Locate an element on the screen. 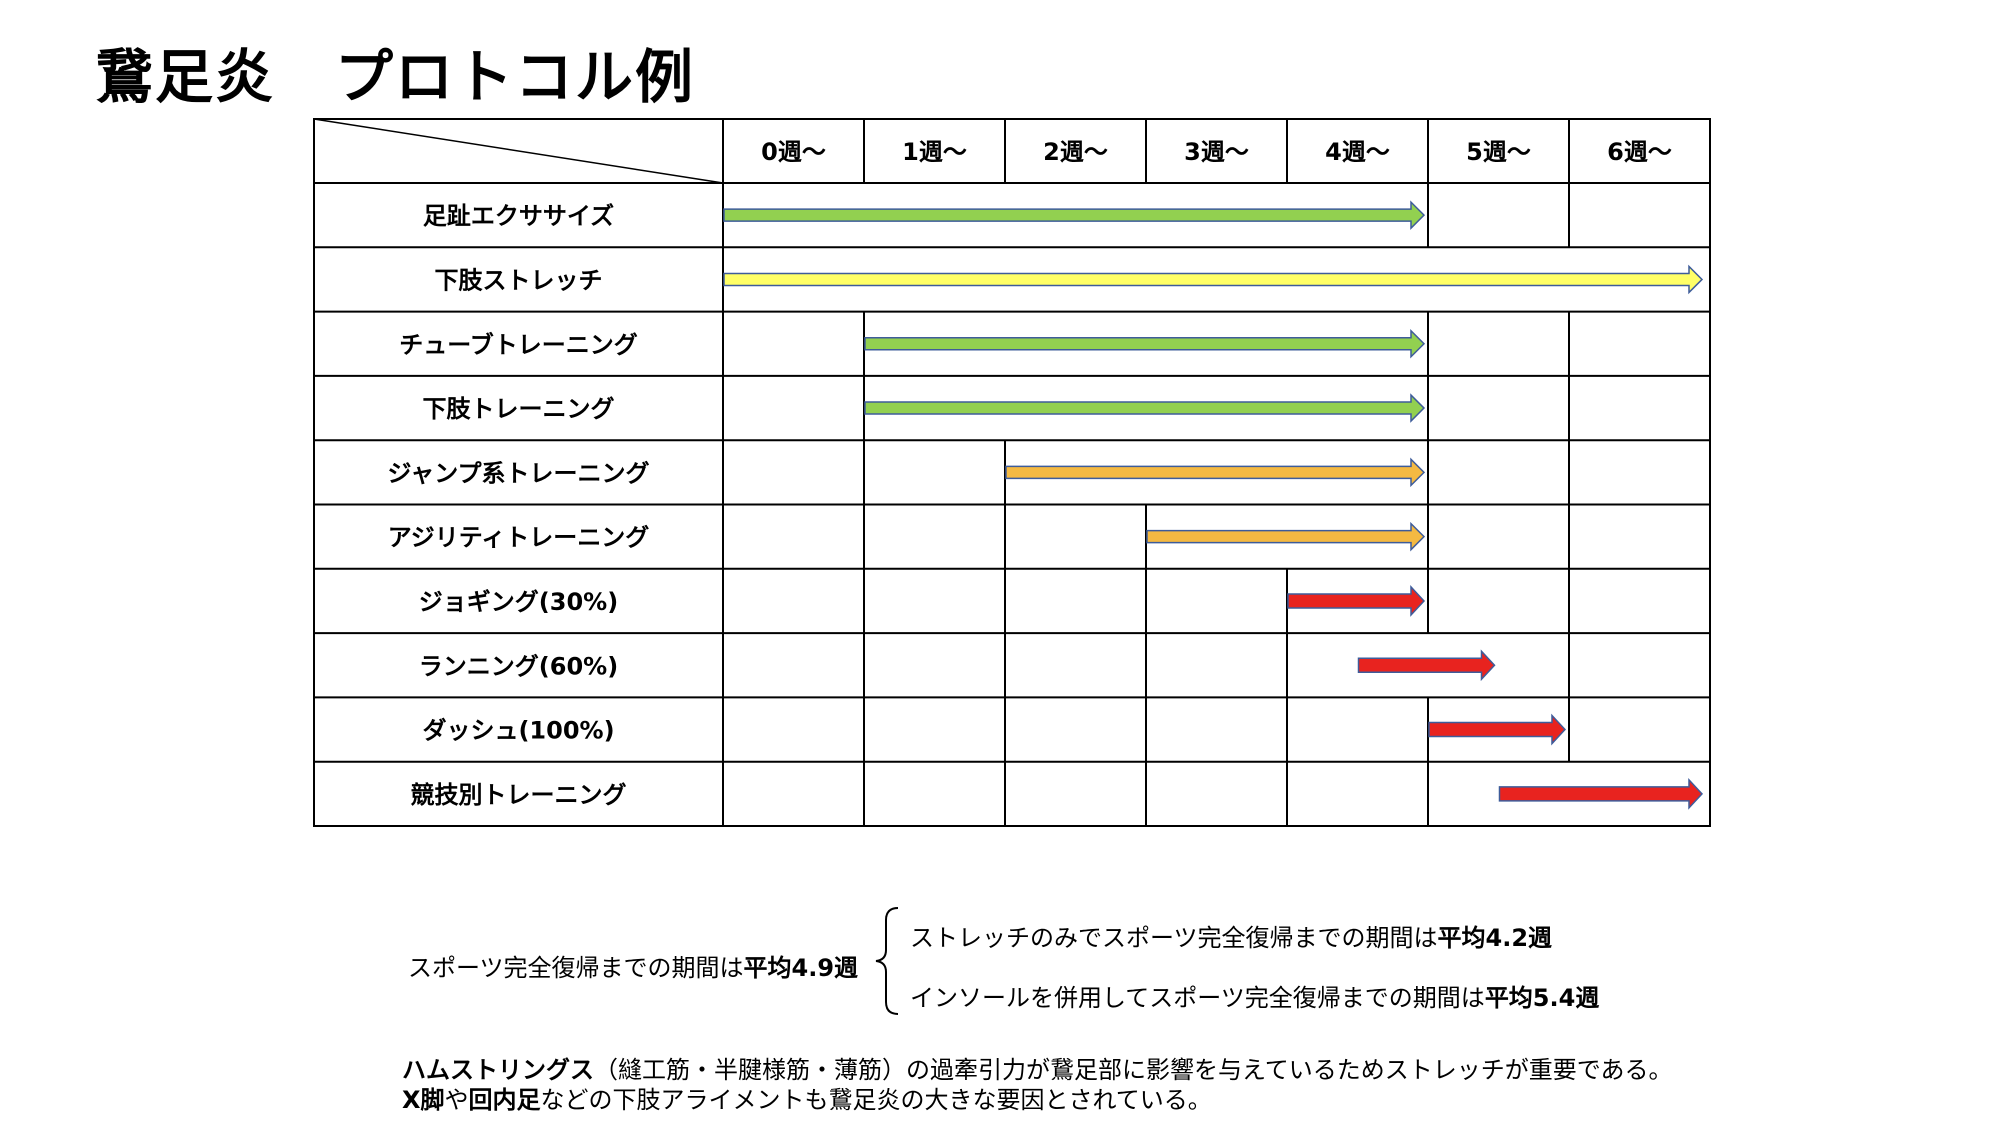 This screenshot has width=2000, height=1126. x-leg-term: X脚 is located at coordinates (423, 1100).